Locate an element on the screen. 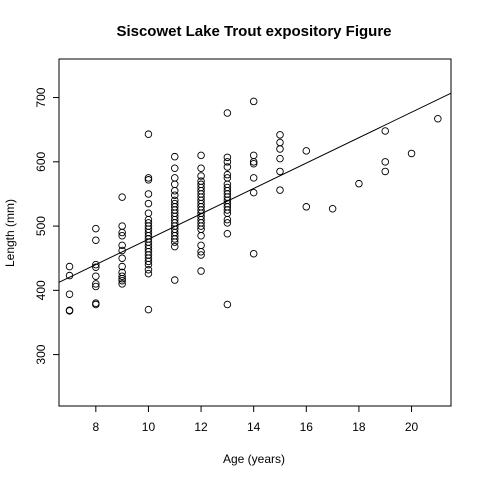  y-tick-label: 500 is located at coordinates (41, 226).